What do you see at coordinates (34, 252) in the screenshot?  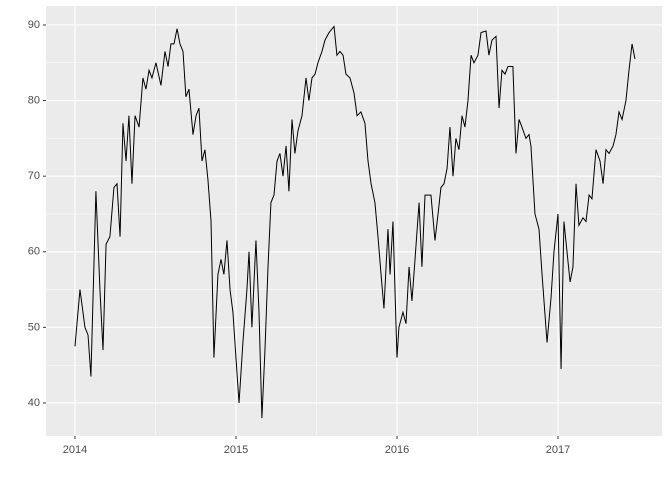 I see `y-tick-label: 60` at bounding box center [34, 252].